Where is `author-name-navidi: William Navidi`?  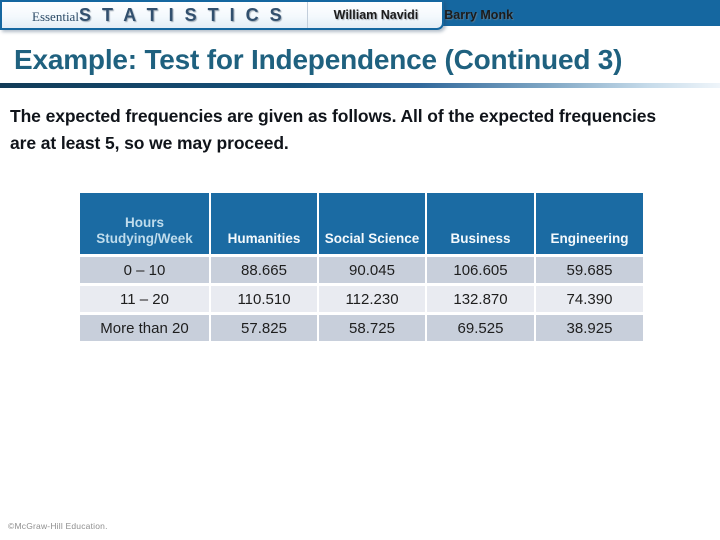 author-name-navidi: William Navidi is located at coordinates (376, 15).